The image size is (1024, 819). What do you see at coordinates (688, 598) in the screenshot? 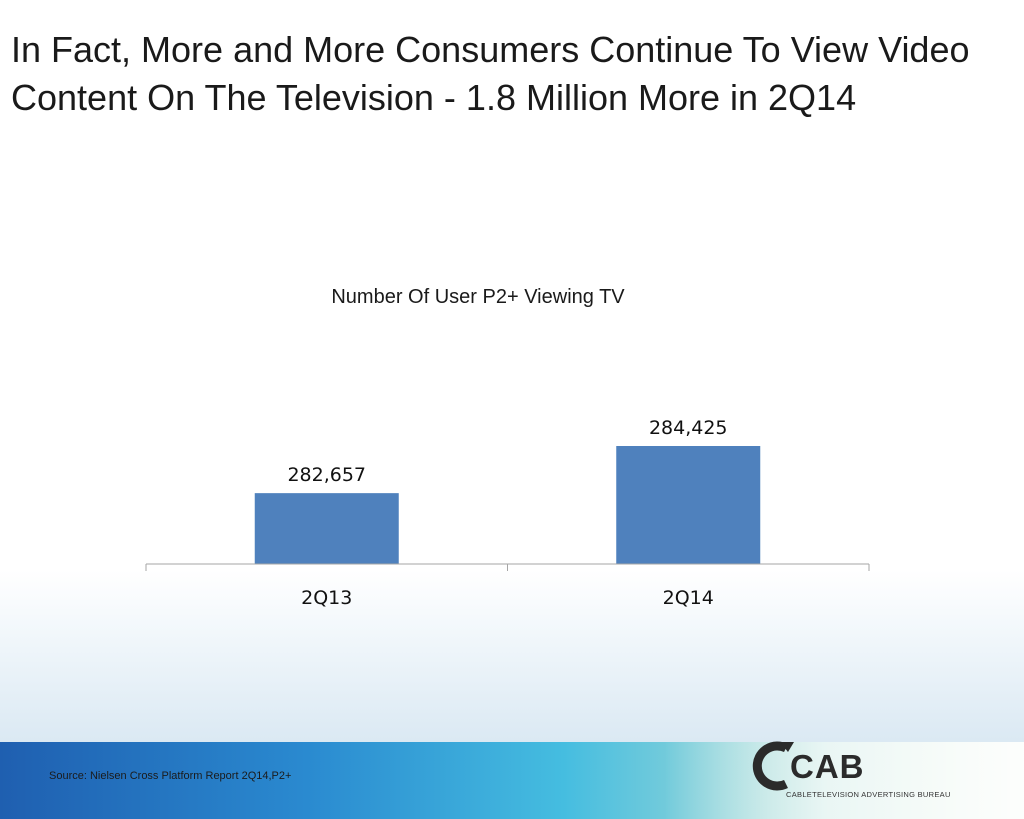
I see `x-tick-label: 2Q14` at bounding box center [688, 598].